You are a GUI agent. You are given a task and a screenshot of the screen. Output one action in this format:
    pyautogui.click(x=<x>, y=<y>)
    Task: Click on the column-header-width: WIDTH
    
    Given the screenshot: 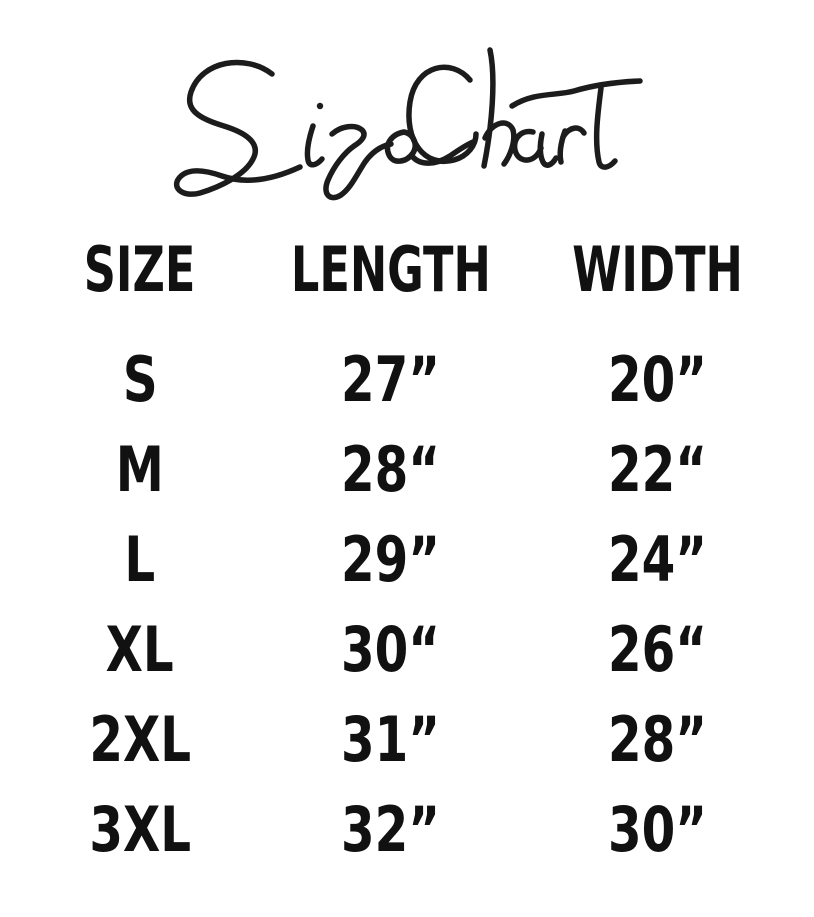 What is the action you would take?
    pyautogui.click(x=658, y=269)
    